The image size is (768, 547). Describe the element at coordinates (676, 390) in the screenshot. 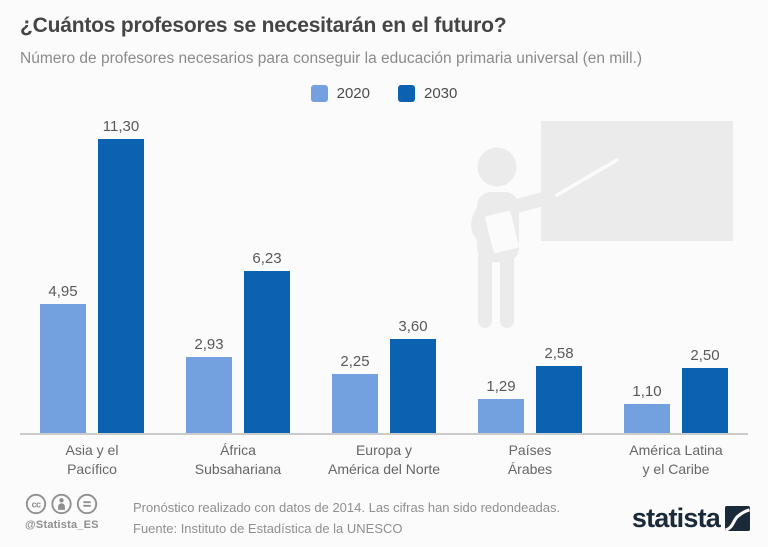

I see `bar-group-5: 1,10 2,50` at that location.